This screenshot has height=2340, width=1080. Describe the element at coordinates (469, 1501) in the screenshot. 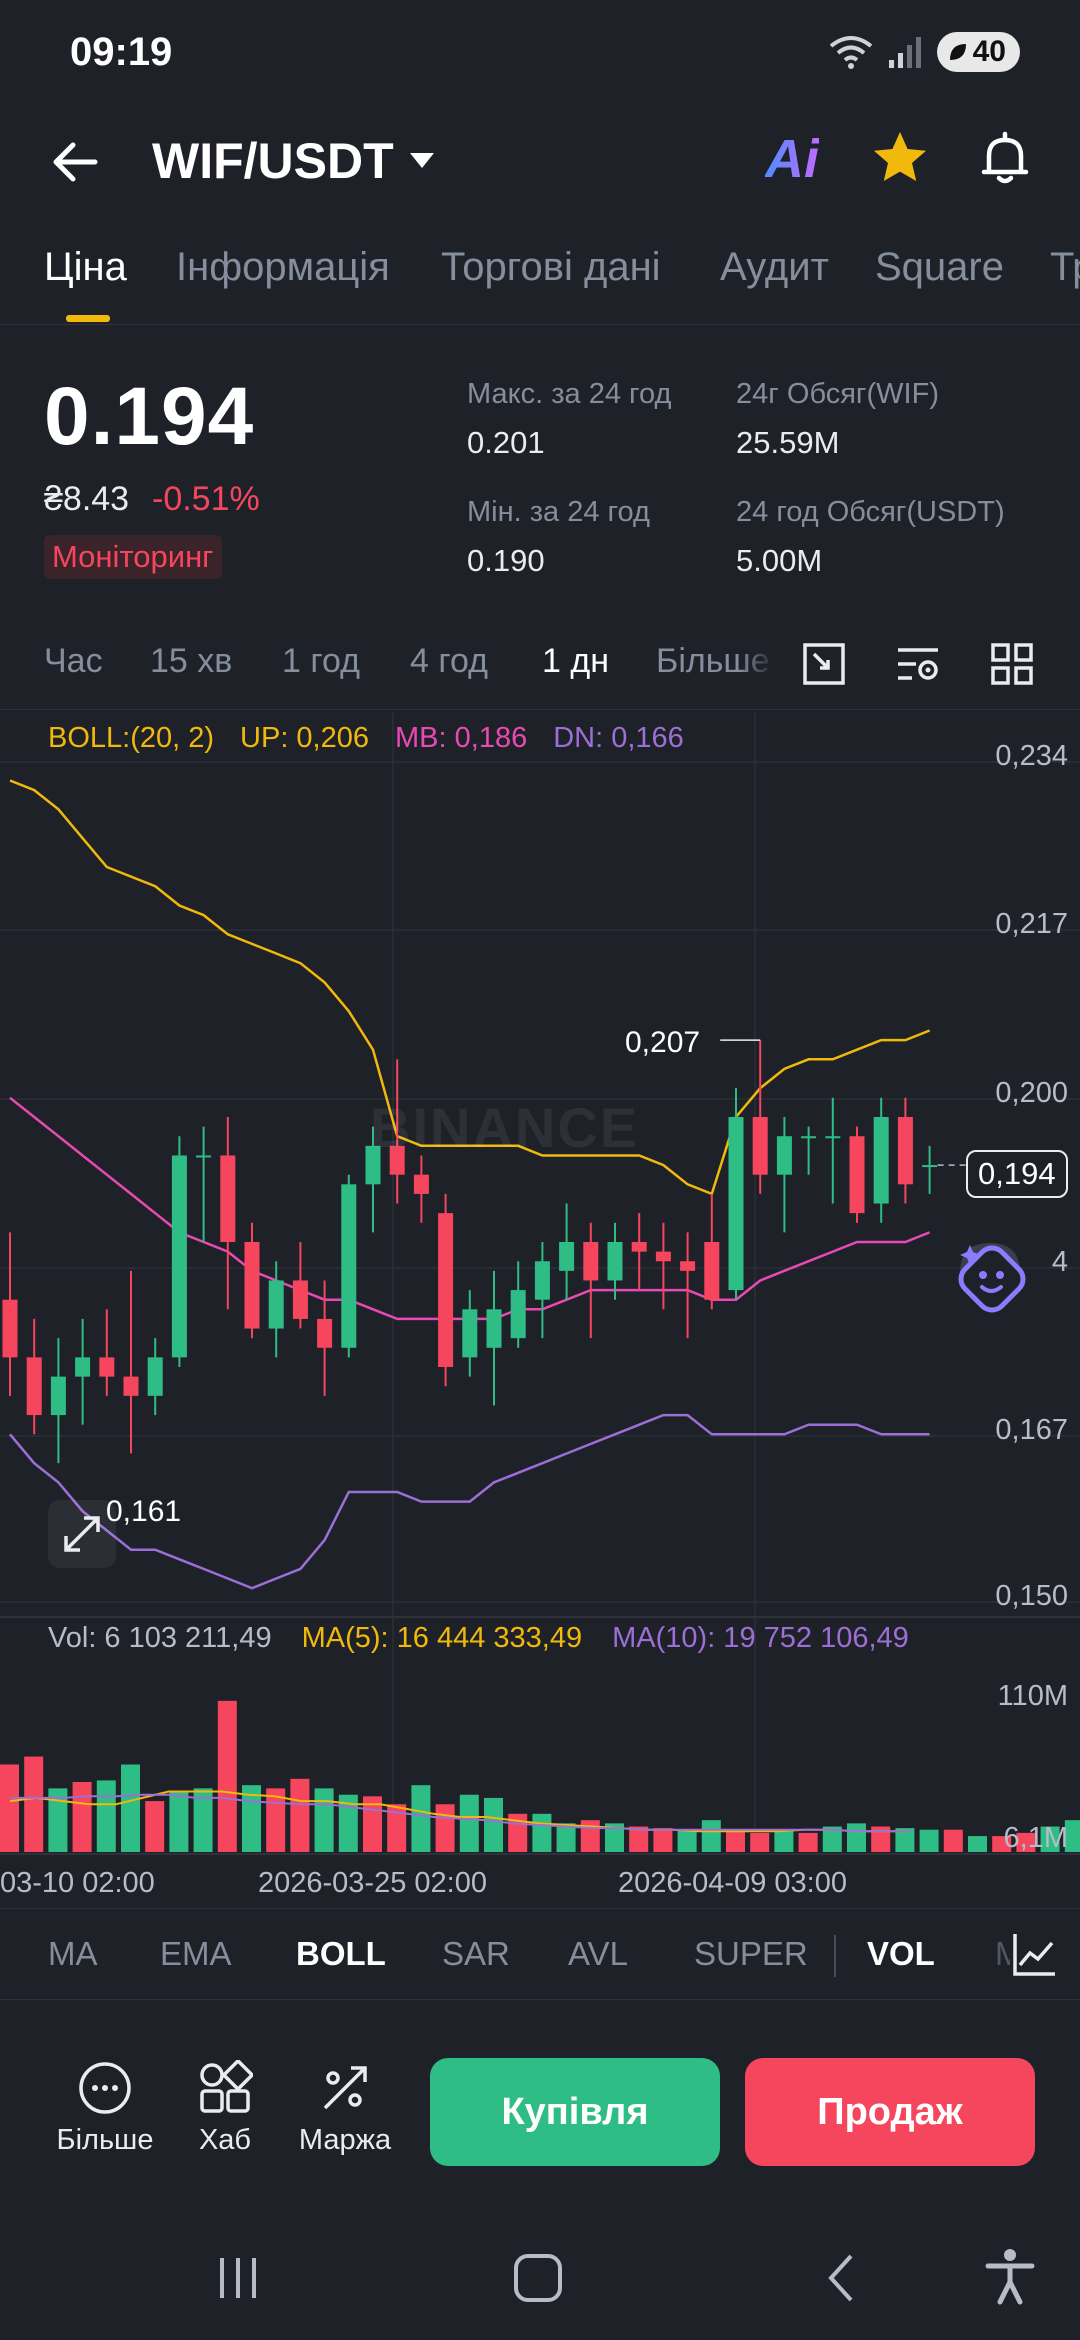

I see `boll-lower-line` at that location.